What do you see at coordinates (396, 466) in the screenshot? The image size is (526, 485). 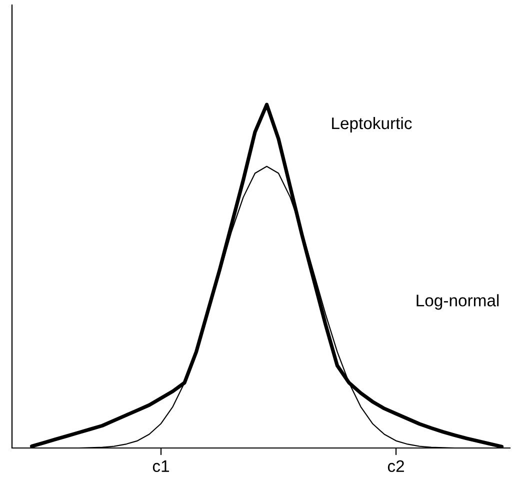 I see `x-tick-label: c2` at bounding box center [396, 466].